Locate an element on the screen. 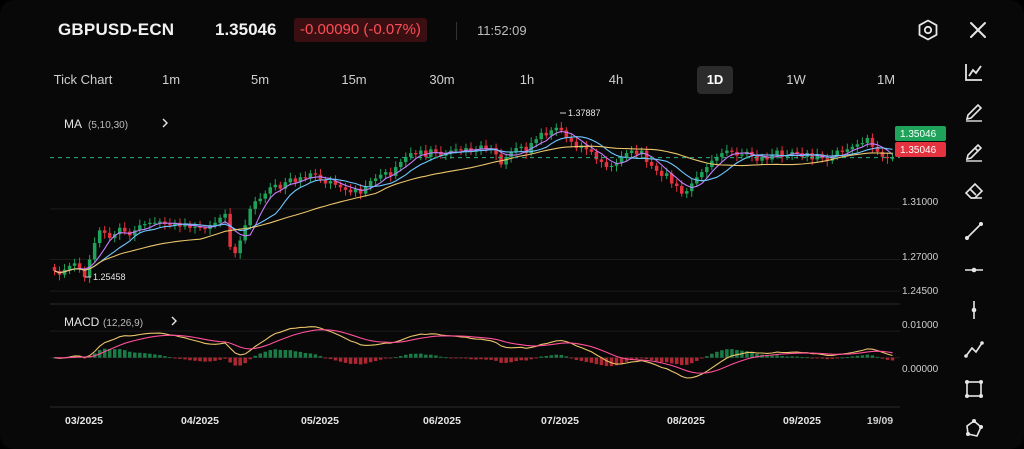 This screenshot has width=1024, height=449. x-tick-label: 04/2025 is located at coordinates (200, 421).